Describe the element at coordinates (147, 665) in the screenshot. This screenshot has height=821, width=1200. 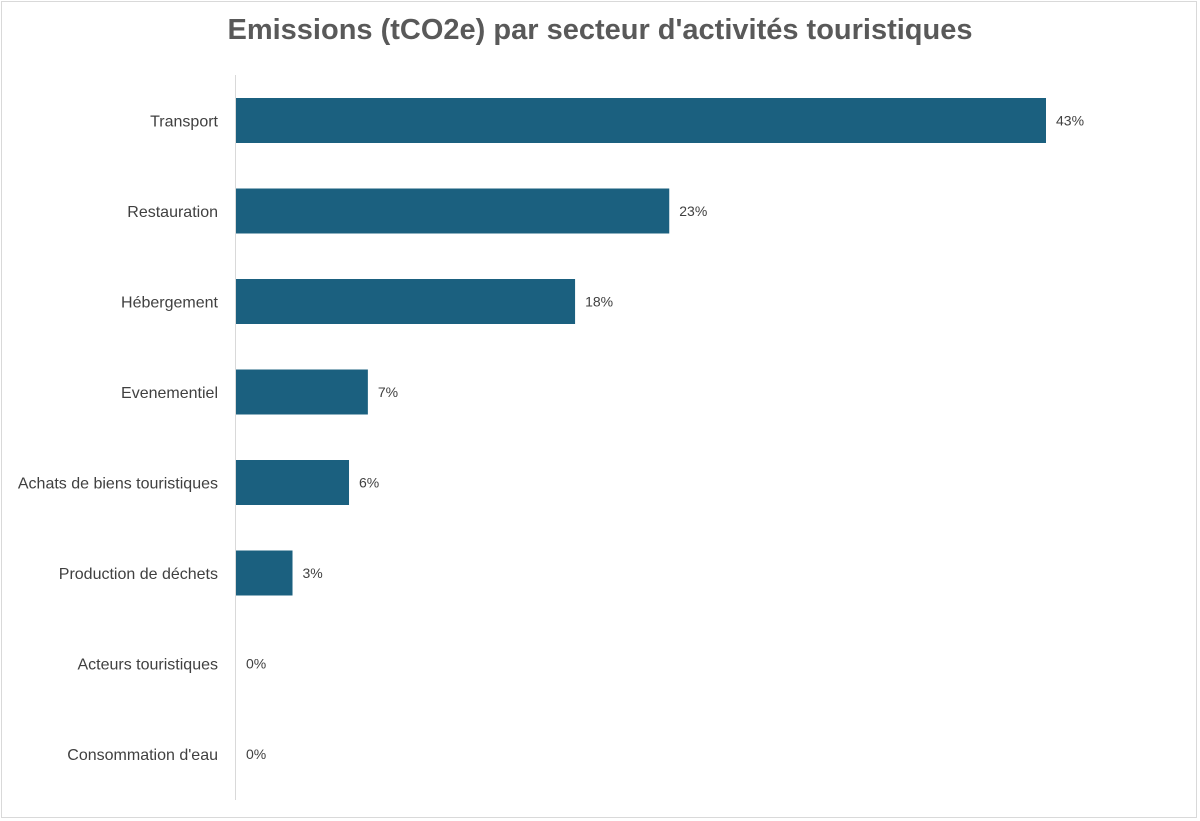
I see `category-label: Acteurs touristiques` at that location.